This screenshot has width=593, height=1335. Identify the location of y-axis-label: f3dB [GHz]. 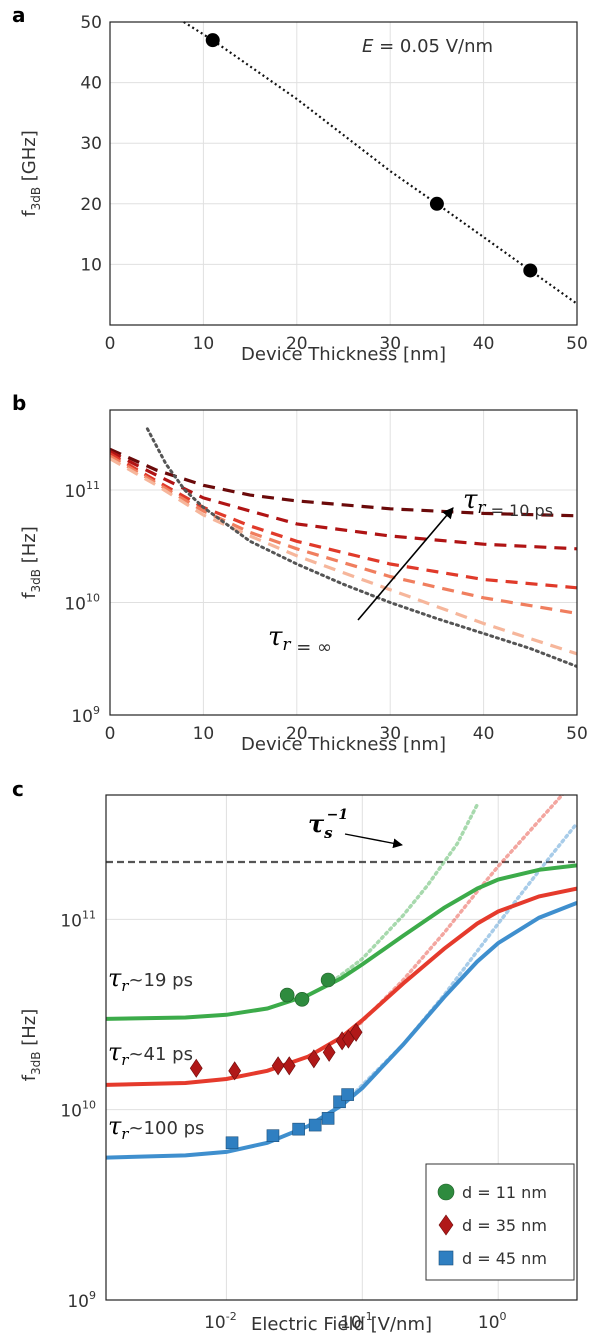
(31, 173).